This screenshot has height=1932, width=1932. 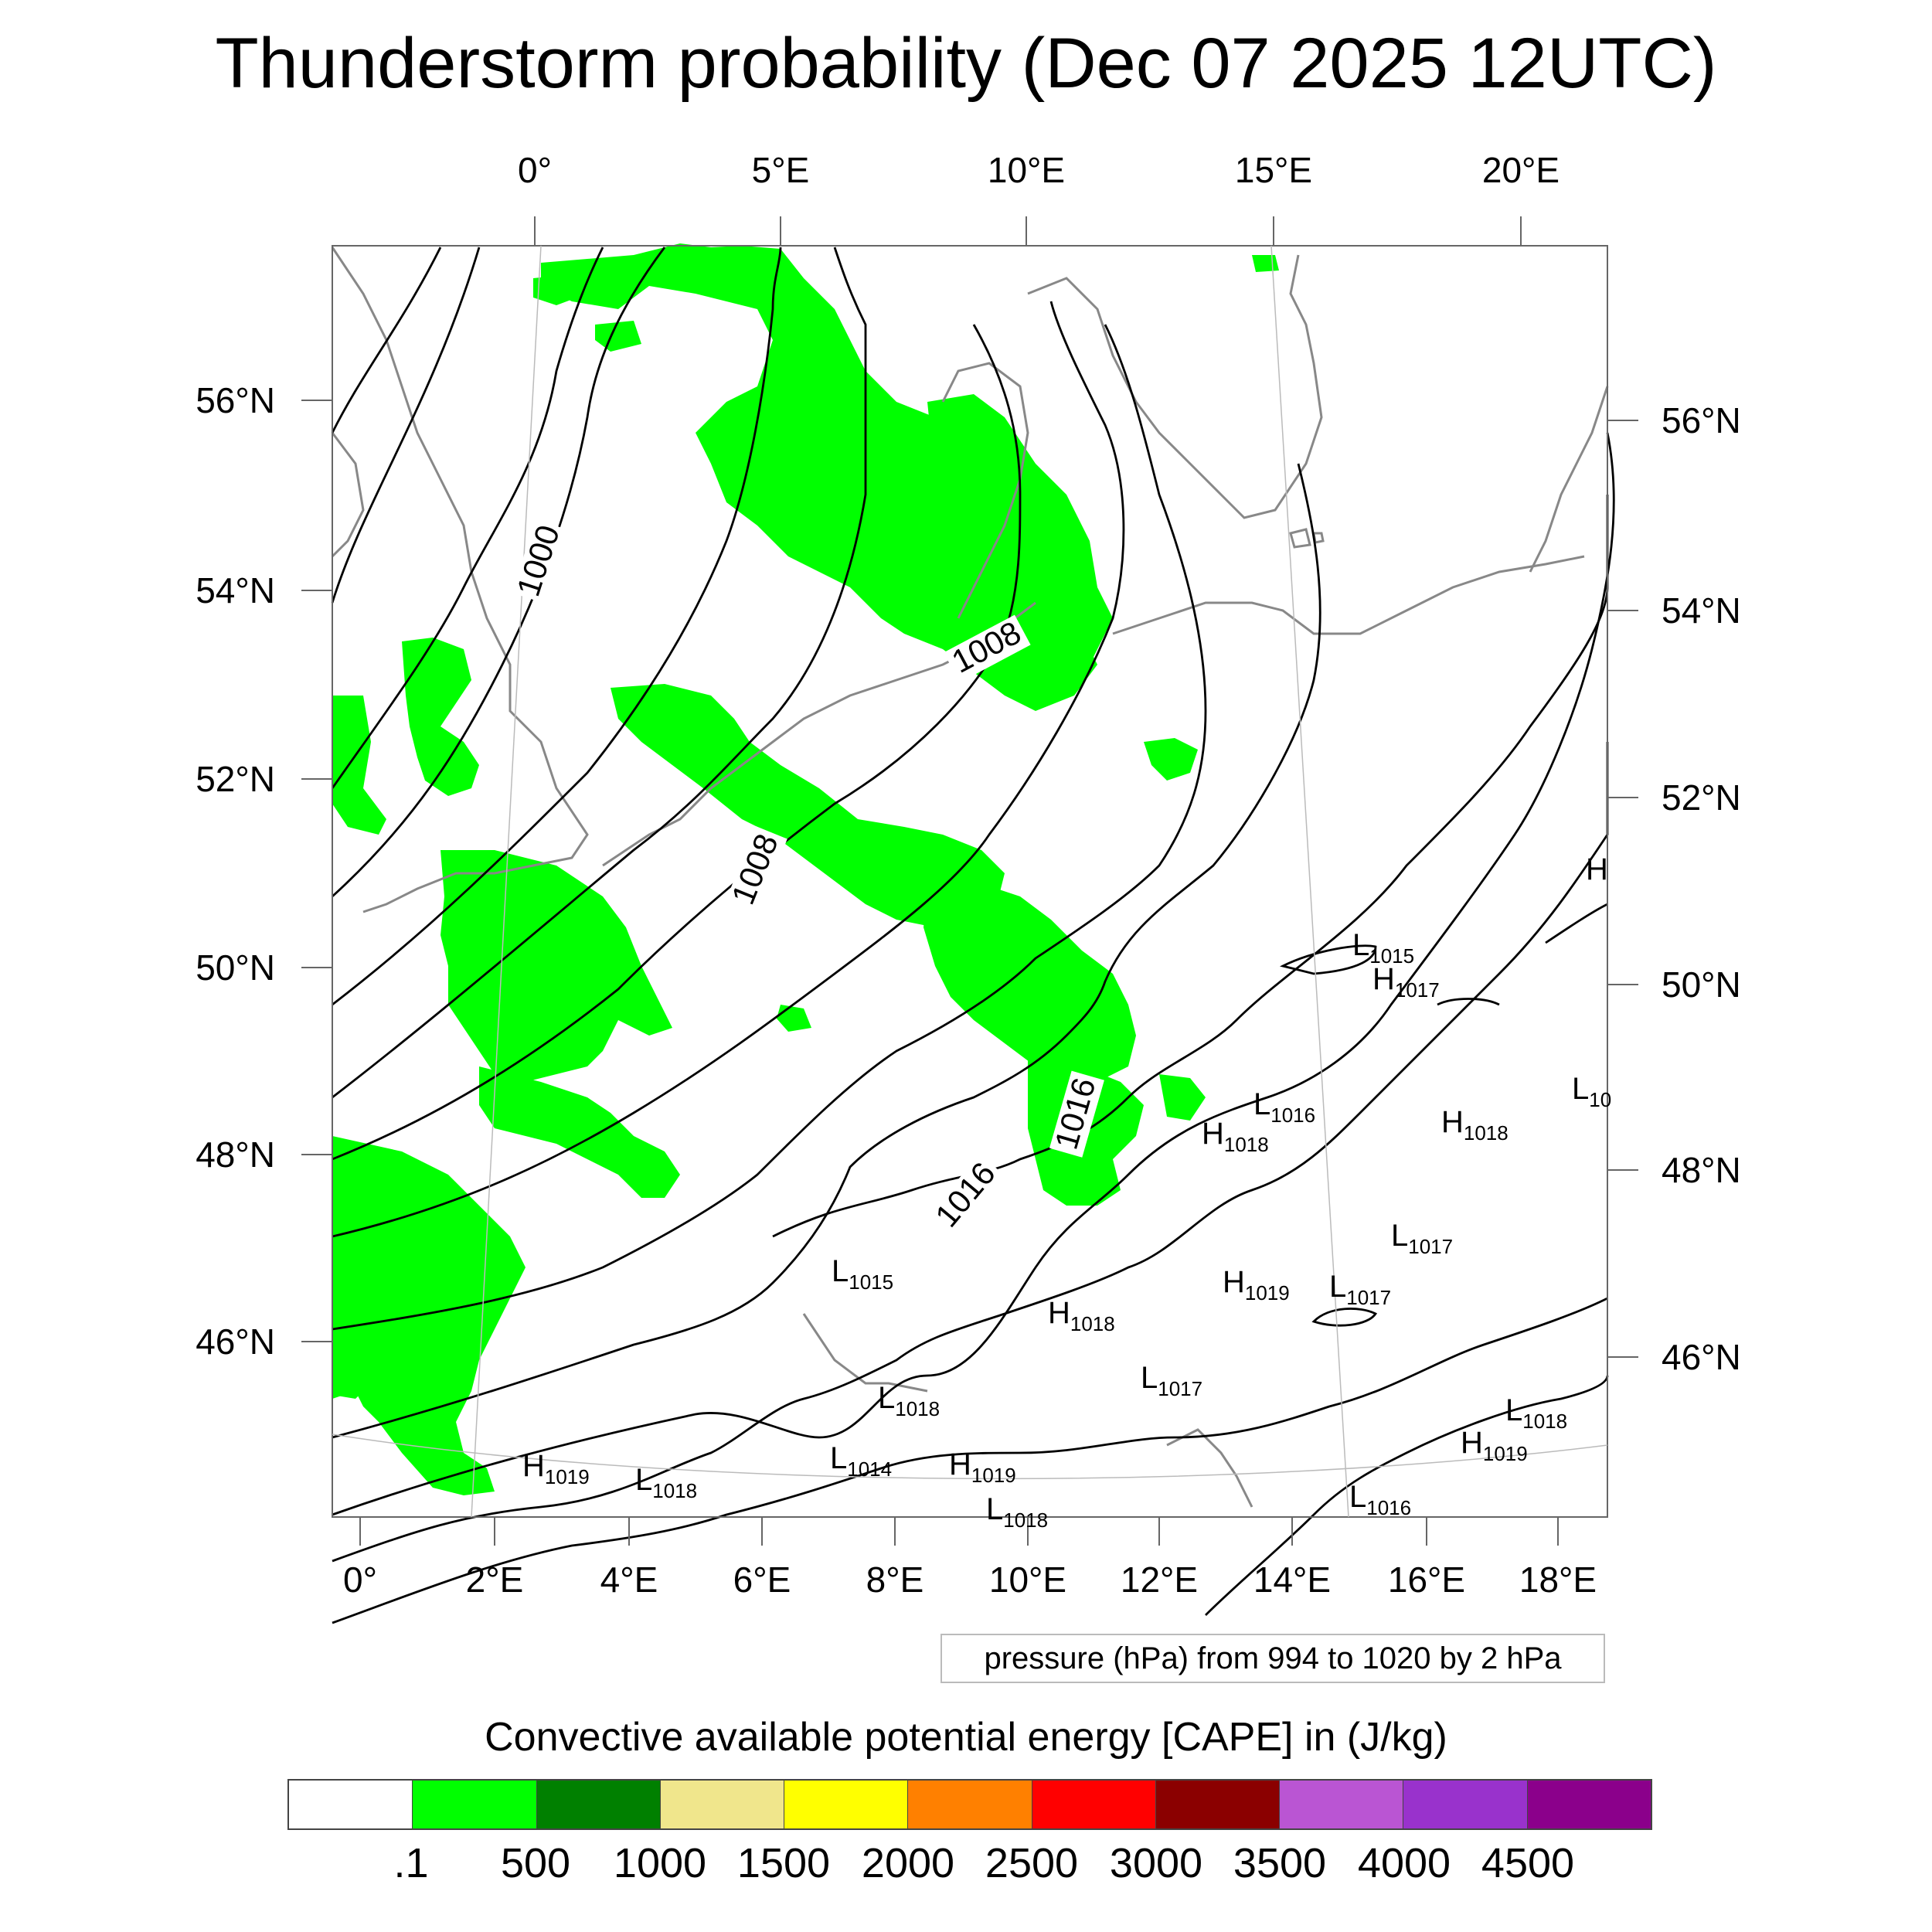 What do you see at coordinates (1404, 1863) in the screenshot?
I see `colorbar-label: 4000` at bounding box center [1404, 1863].